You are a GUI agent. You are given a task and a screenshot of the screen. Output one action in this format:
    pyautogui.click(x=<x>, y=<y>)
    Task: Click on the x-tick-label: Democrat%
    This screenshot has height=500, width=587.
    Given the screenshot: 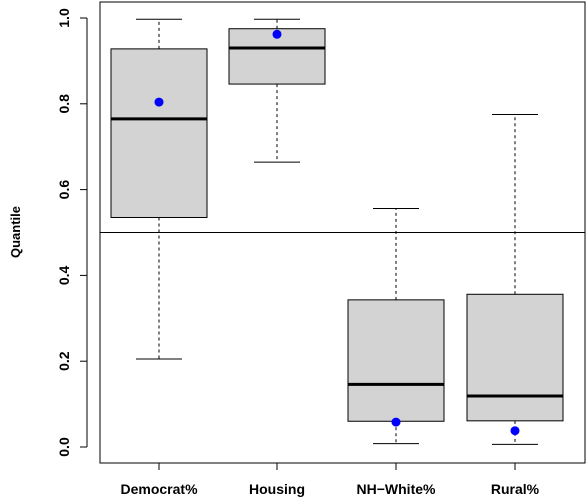 What is the action you would take?
    pyautogui.click(x=159, y=489)
    